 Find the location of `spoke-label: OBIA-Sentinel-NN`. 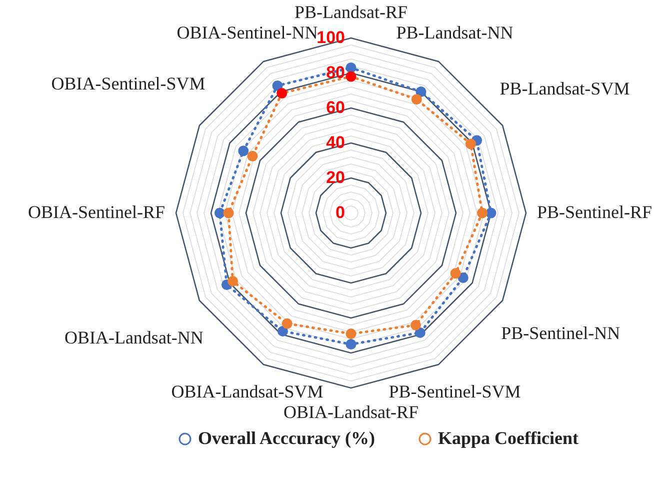

spoke-label: OBIA-Sentinel-NN is located at coordinates (247, 32).